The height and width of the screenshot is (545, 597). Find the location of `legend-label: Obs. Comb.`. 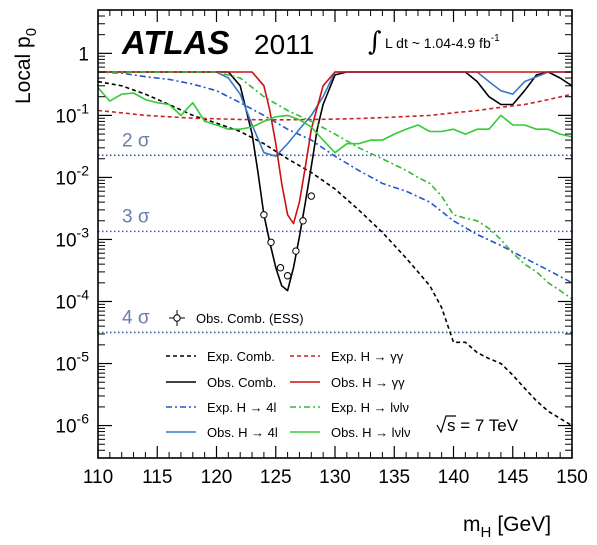

legend-label: Obs. Comb. is located at coordinates (241, 382).